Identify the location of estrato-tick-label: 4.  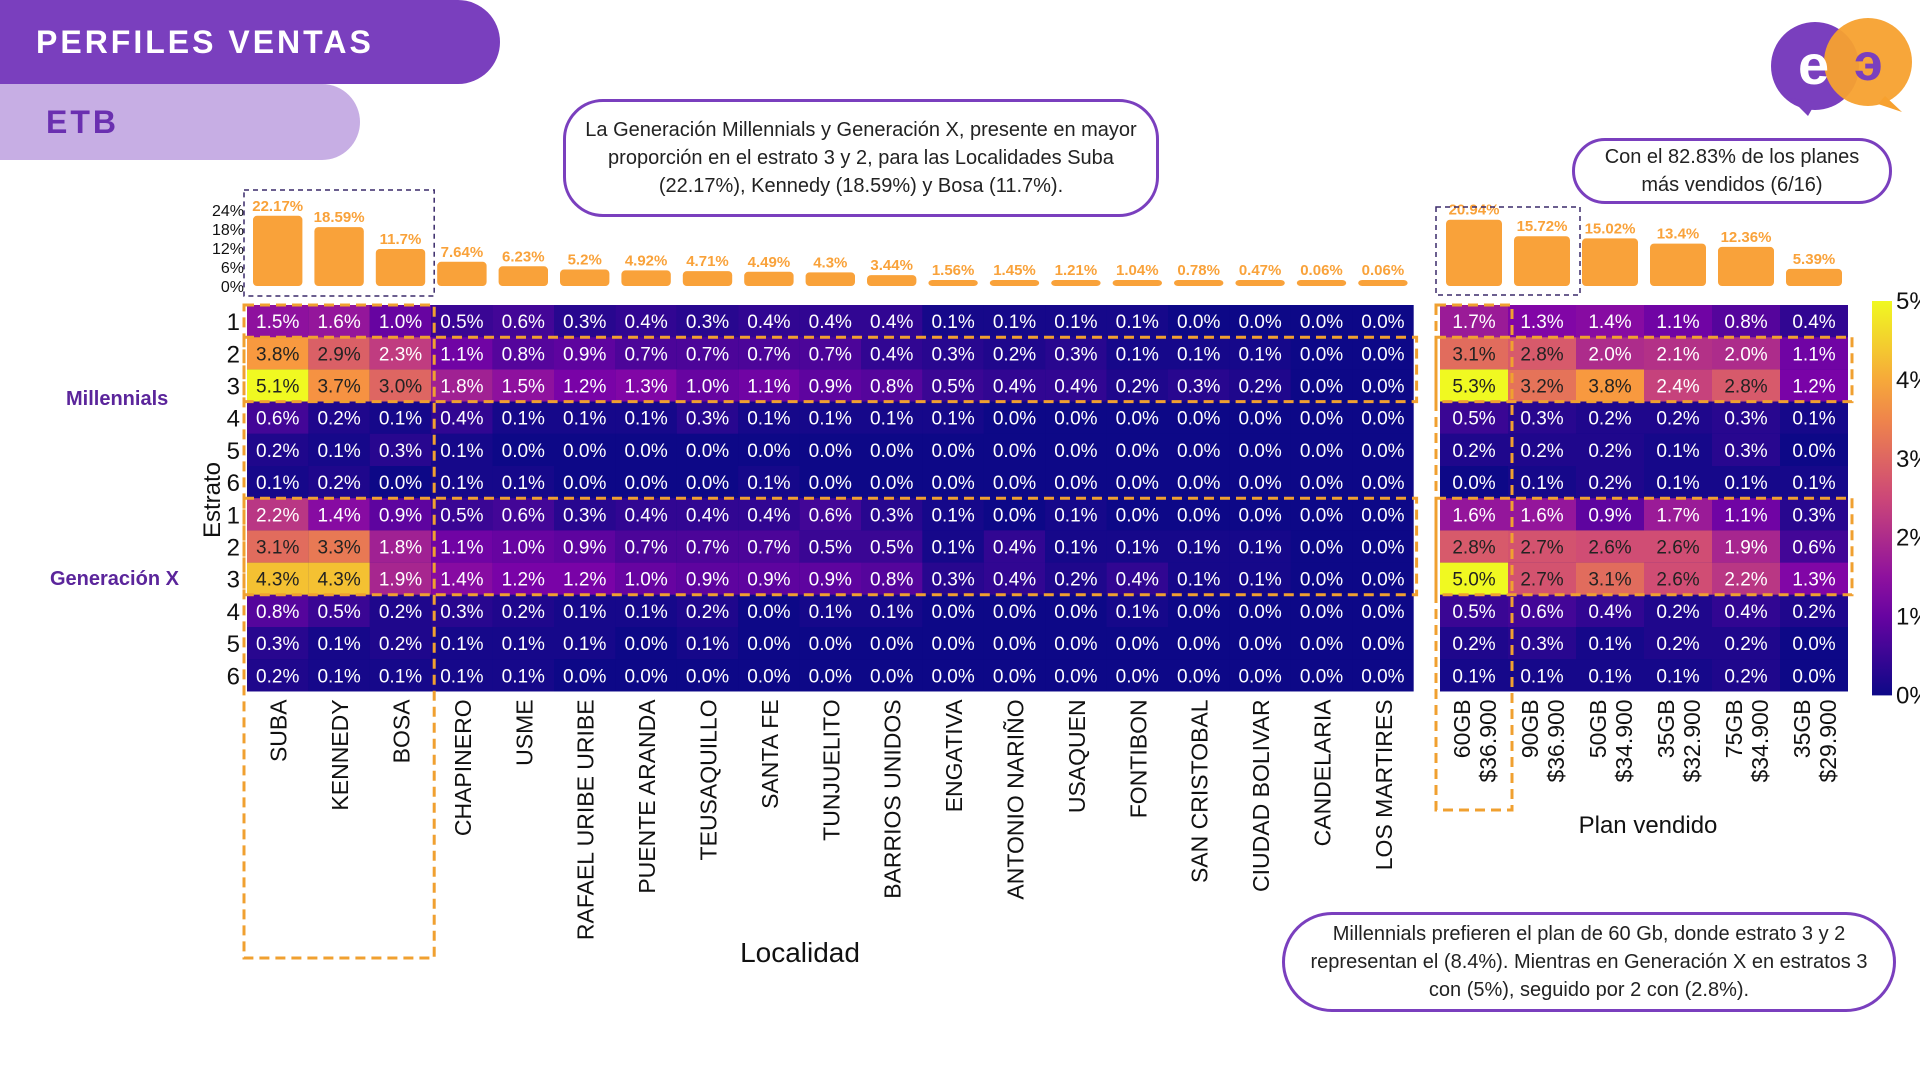
(233, 419).